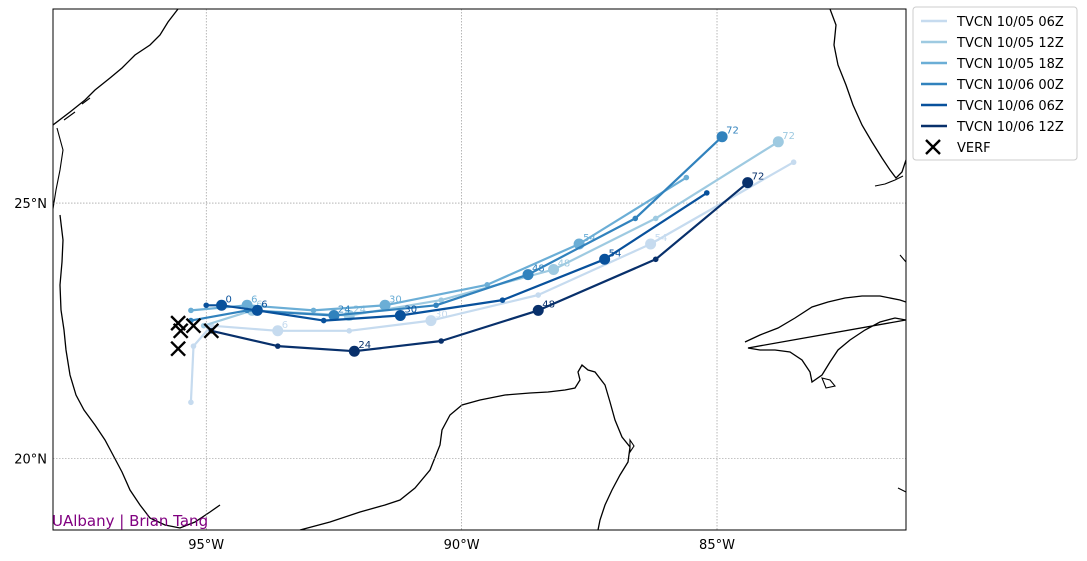 The height and width of the screenshot is (561, 1087). I want to click on hour-label-1-2: 24, so click(359, 309).